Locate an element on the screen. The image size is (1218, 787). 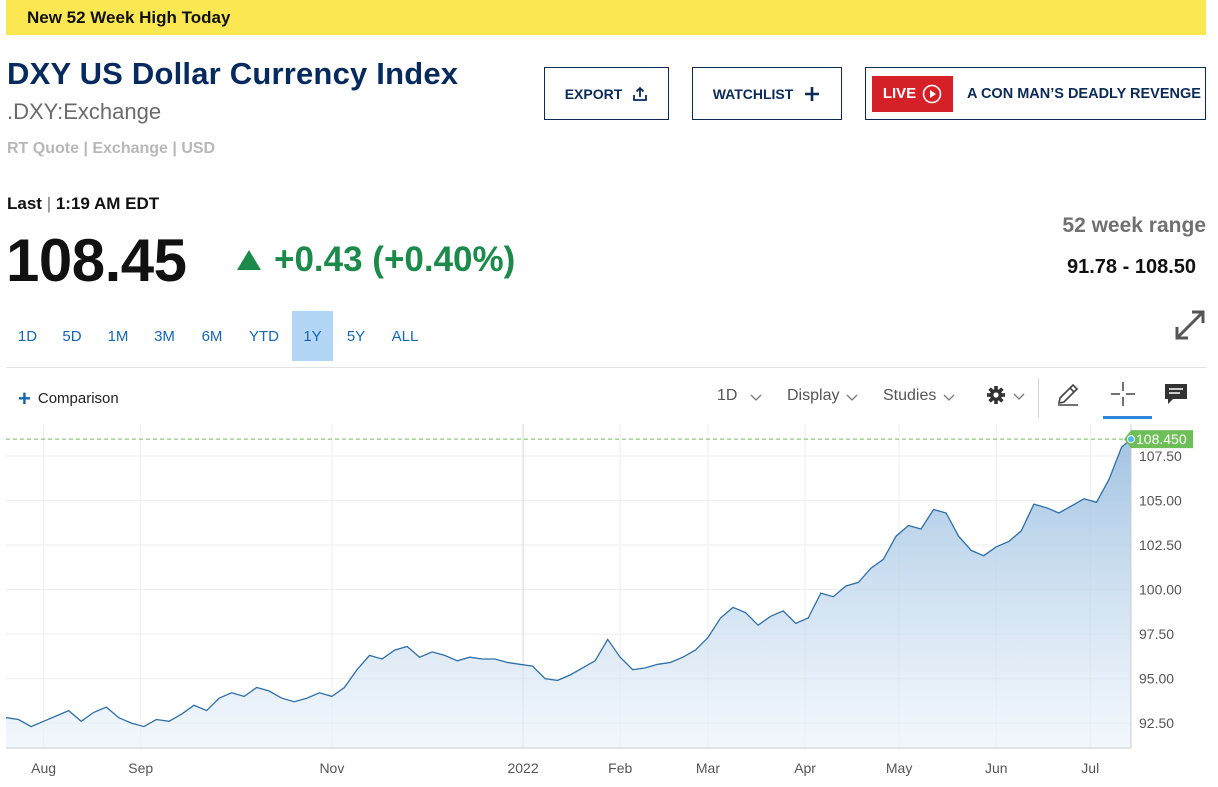
comment-icon is located at coordinates (1176, 394).